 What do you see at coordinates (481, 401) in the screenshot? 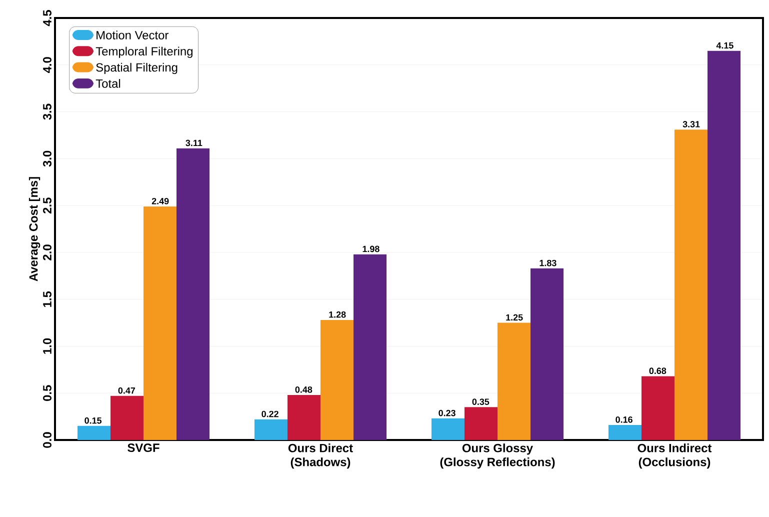
I see `data-label: 0.35` at bounding box center [481, 401].